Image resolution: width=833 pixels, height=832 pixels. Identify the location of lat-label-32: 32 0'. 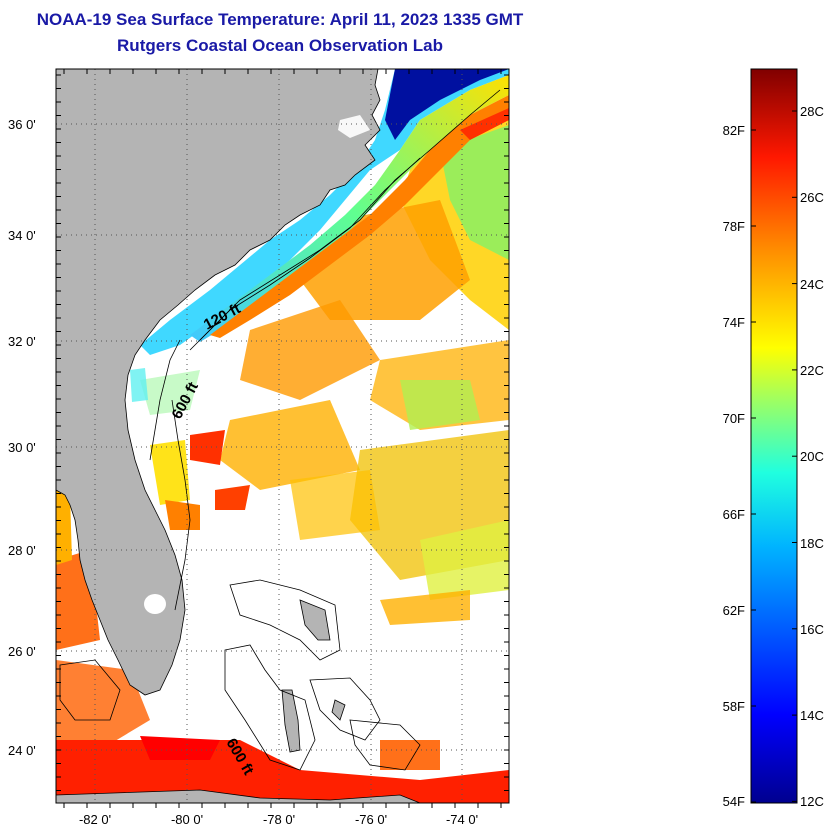
(22, 341).